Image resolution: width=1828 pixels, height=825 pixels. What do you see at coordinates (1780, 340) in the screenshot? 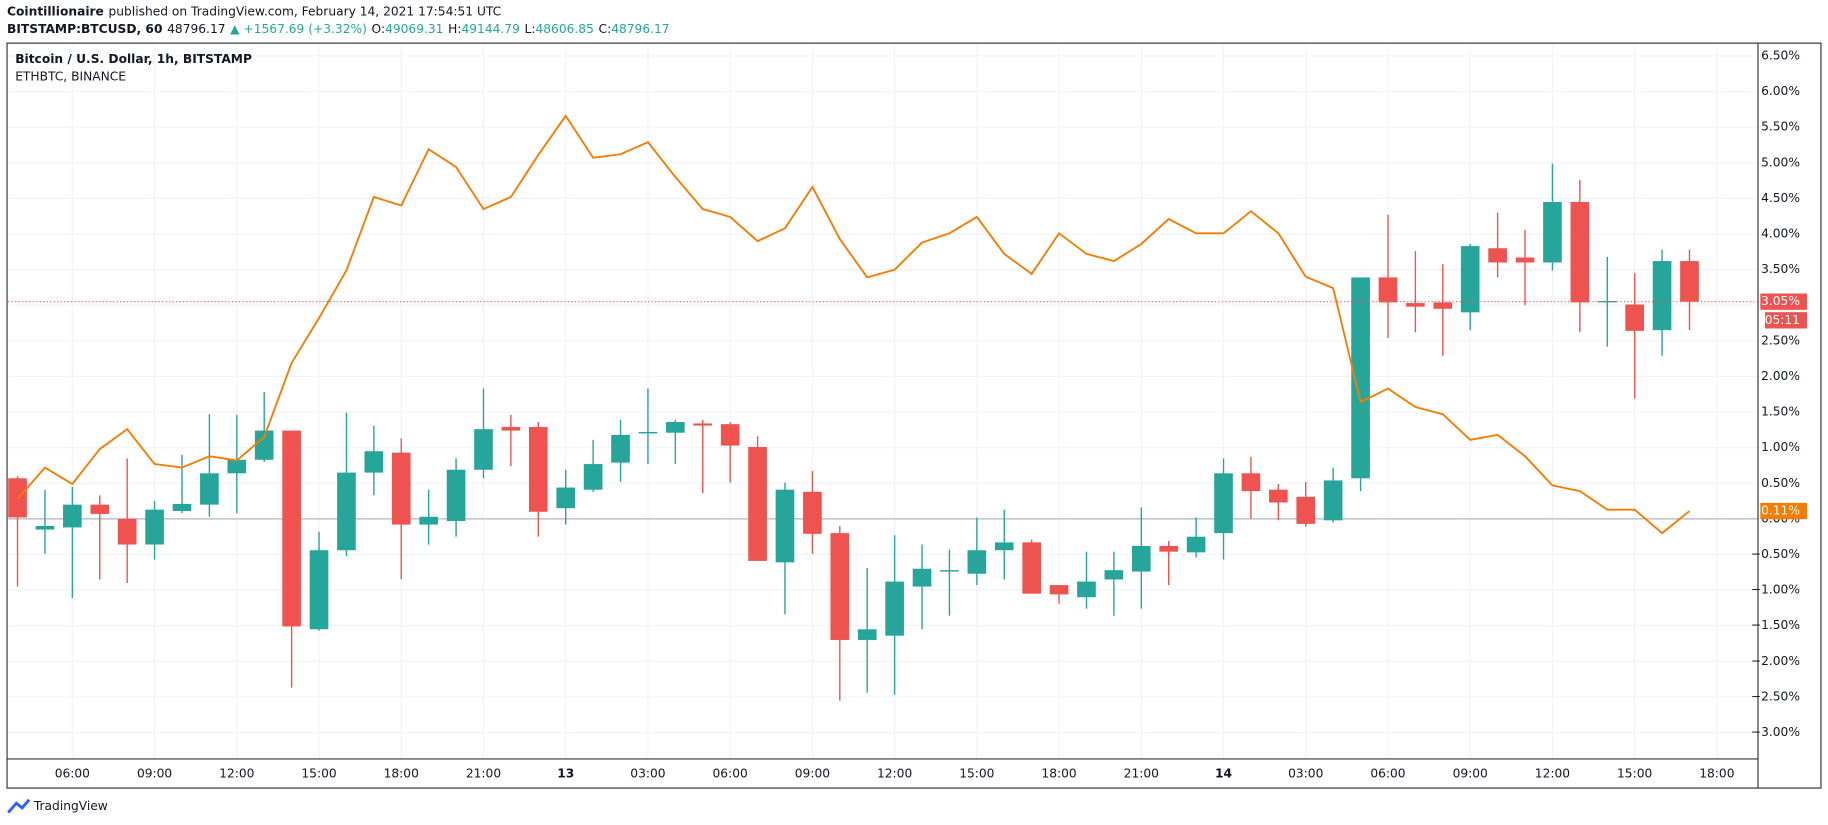
I see `y-tick-label: 2.50%` at bounding box center [1780, 340].